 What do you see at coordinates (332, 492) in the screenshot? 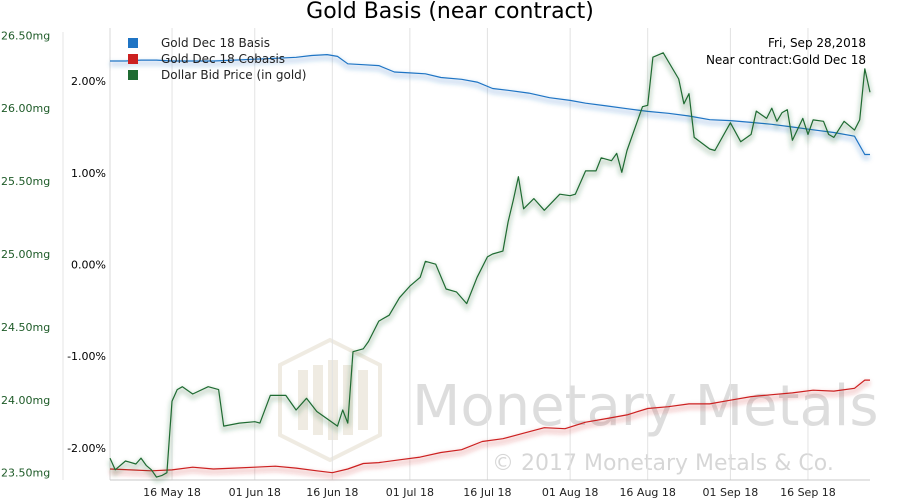
I see `x-tick-label: 16 Jun 18` at bounding box center [332, 492].